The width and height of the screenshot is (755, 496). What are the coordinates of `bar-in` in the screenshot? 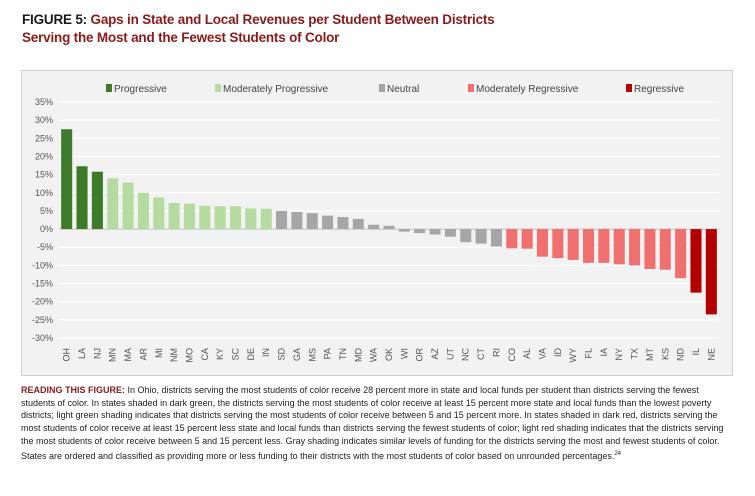 It's located at (266, 219).